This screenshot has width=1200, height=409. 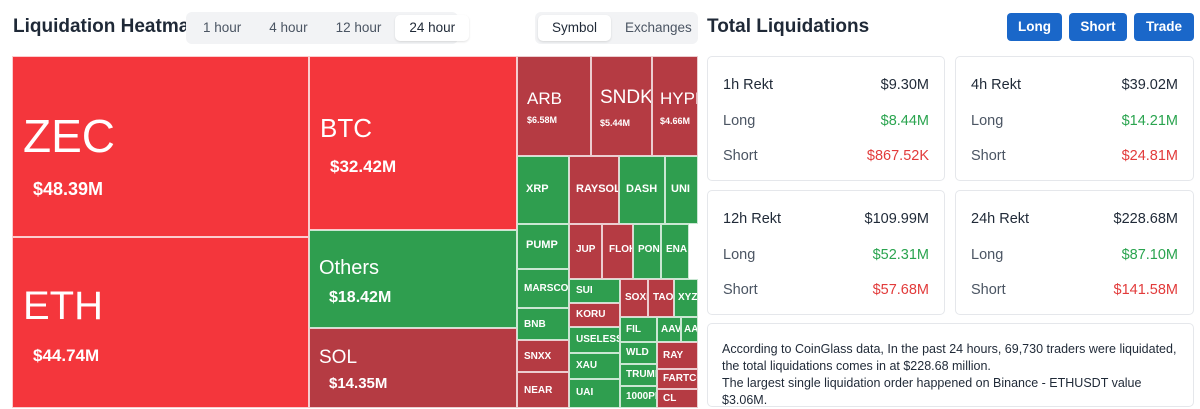 What do you see at coordinates (615, 123) in the screenshot?
I see `tile-value: $5.44M` at bounding box center [615, 123].